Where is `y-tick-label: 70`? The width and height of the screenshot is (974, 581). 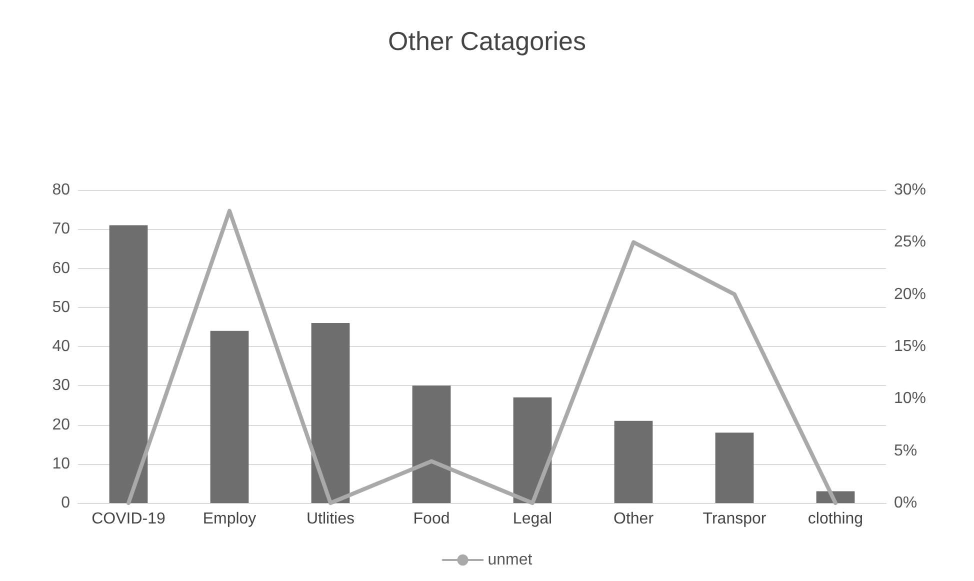 y-tick-label: 70 is located at coordinates (61, 229).